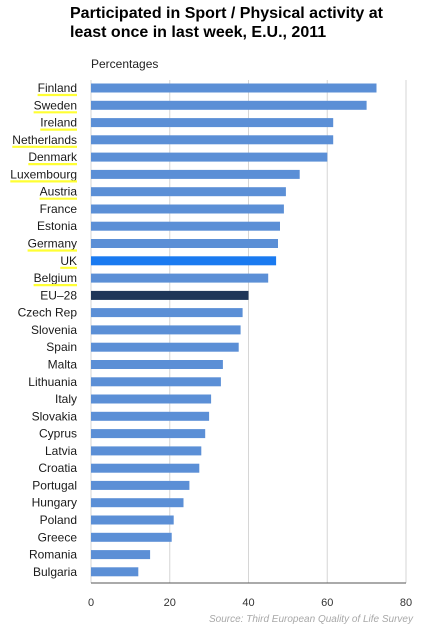  I want to click on category-label: EU–28, so click(58, 295).